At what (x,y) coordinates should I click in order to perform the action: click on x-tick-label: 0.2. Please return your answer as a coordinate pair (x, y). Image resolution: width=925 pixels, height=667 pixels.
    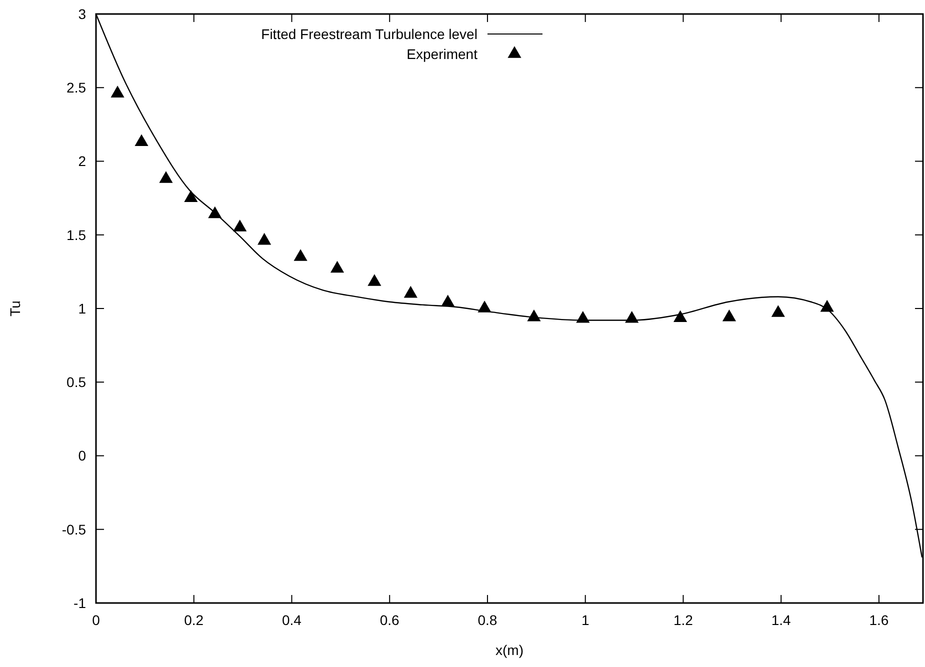
    Looking at the image, I should click on (194, 620).